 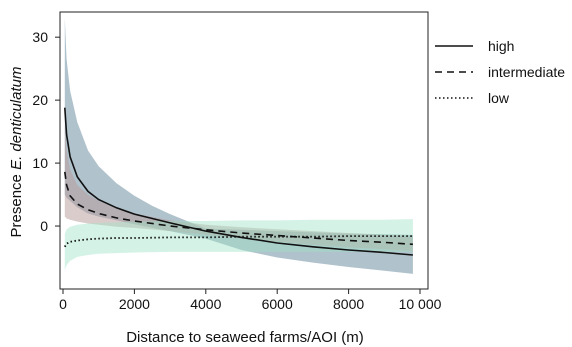 I want to click on x-tick-label: 10 000, so click(x=420, y=304).